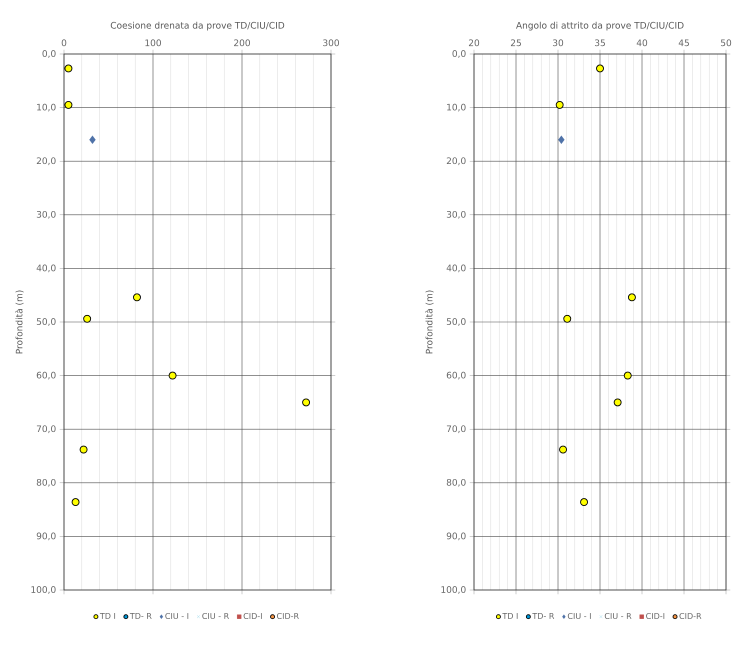 The width and height of the screenshot is (744, 648). What do you see at coordinates (331, 42) in the screenshot?
I see `x-tick-label: 300` at bounding box center [331, 42].